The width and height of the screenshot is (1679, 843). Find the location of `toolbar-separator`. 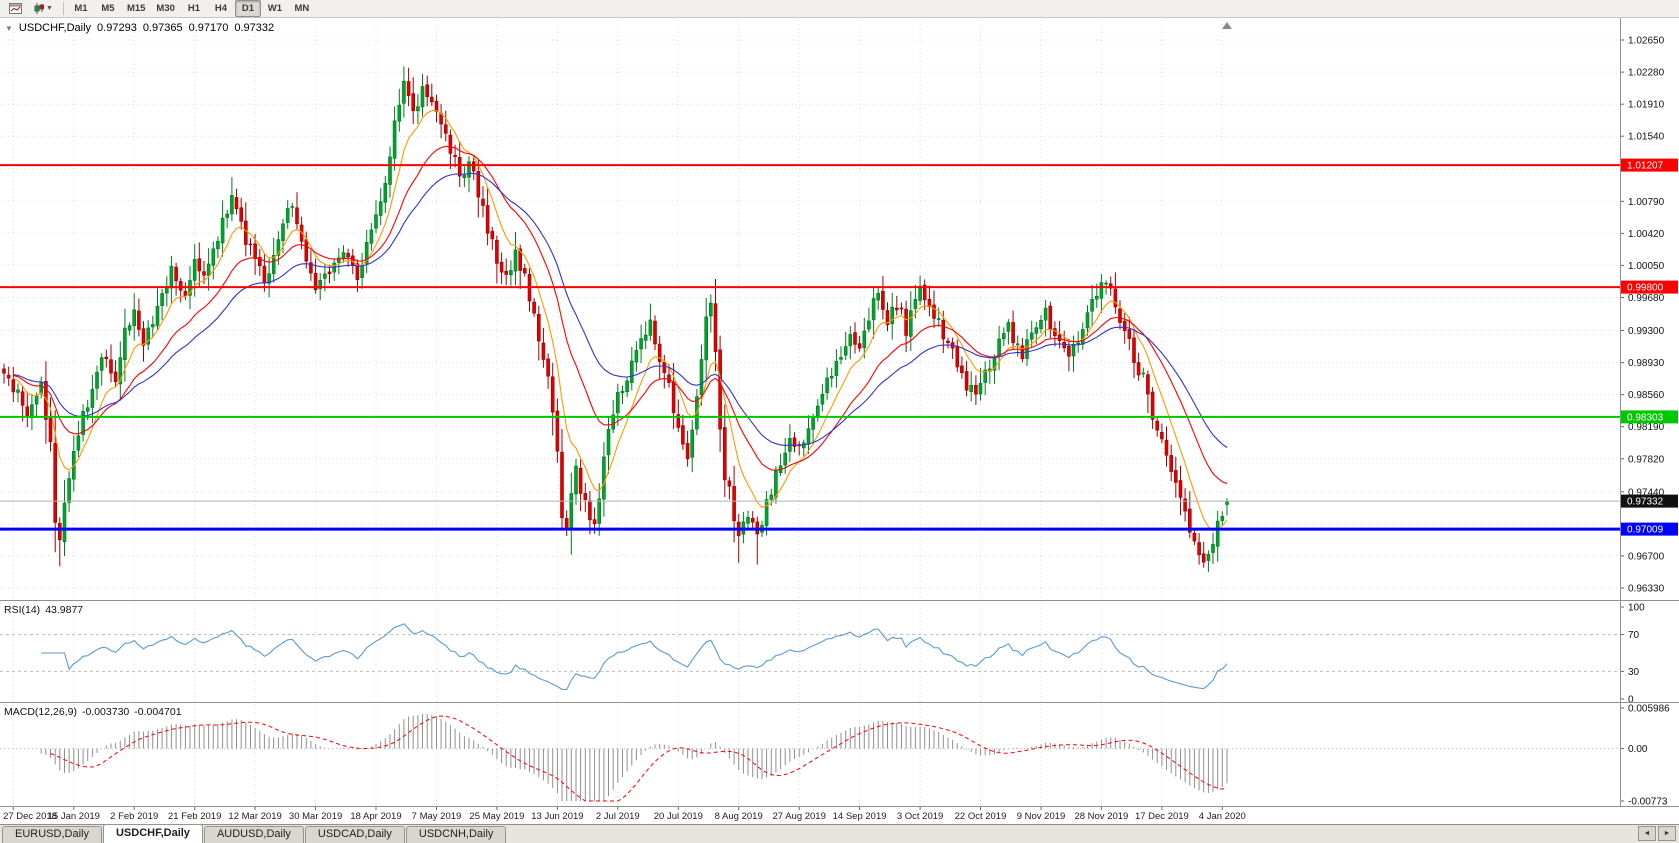

toolbar-separator is located at coordinates (63, 8).